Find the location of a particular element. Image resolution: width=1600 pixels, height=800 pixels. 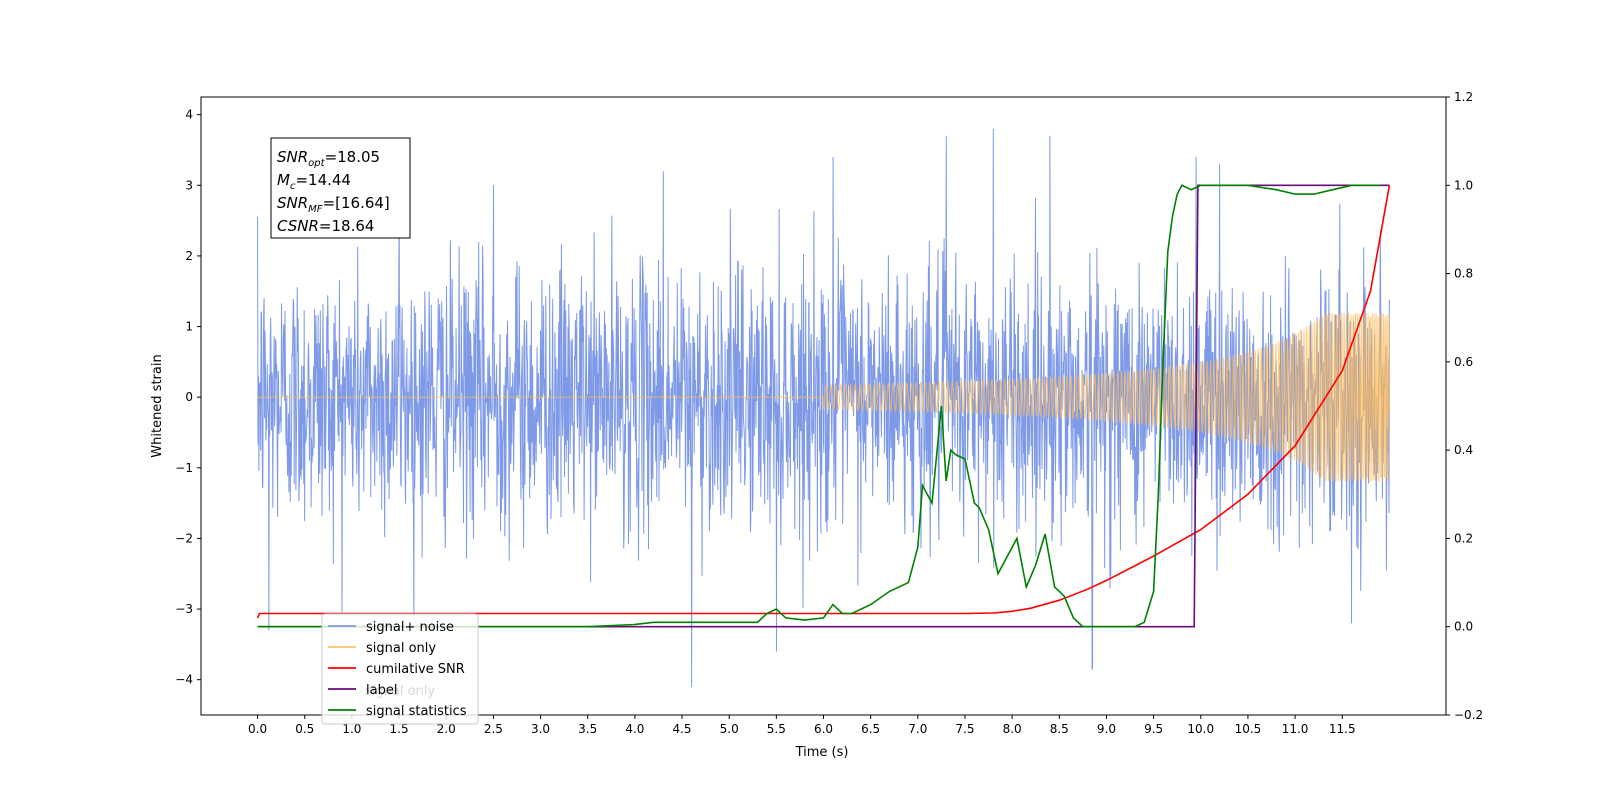

y-axis-label: Whitened strain is located at coordinates (157, 405).